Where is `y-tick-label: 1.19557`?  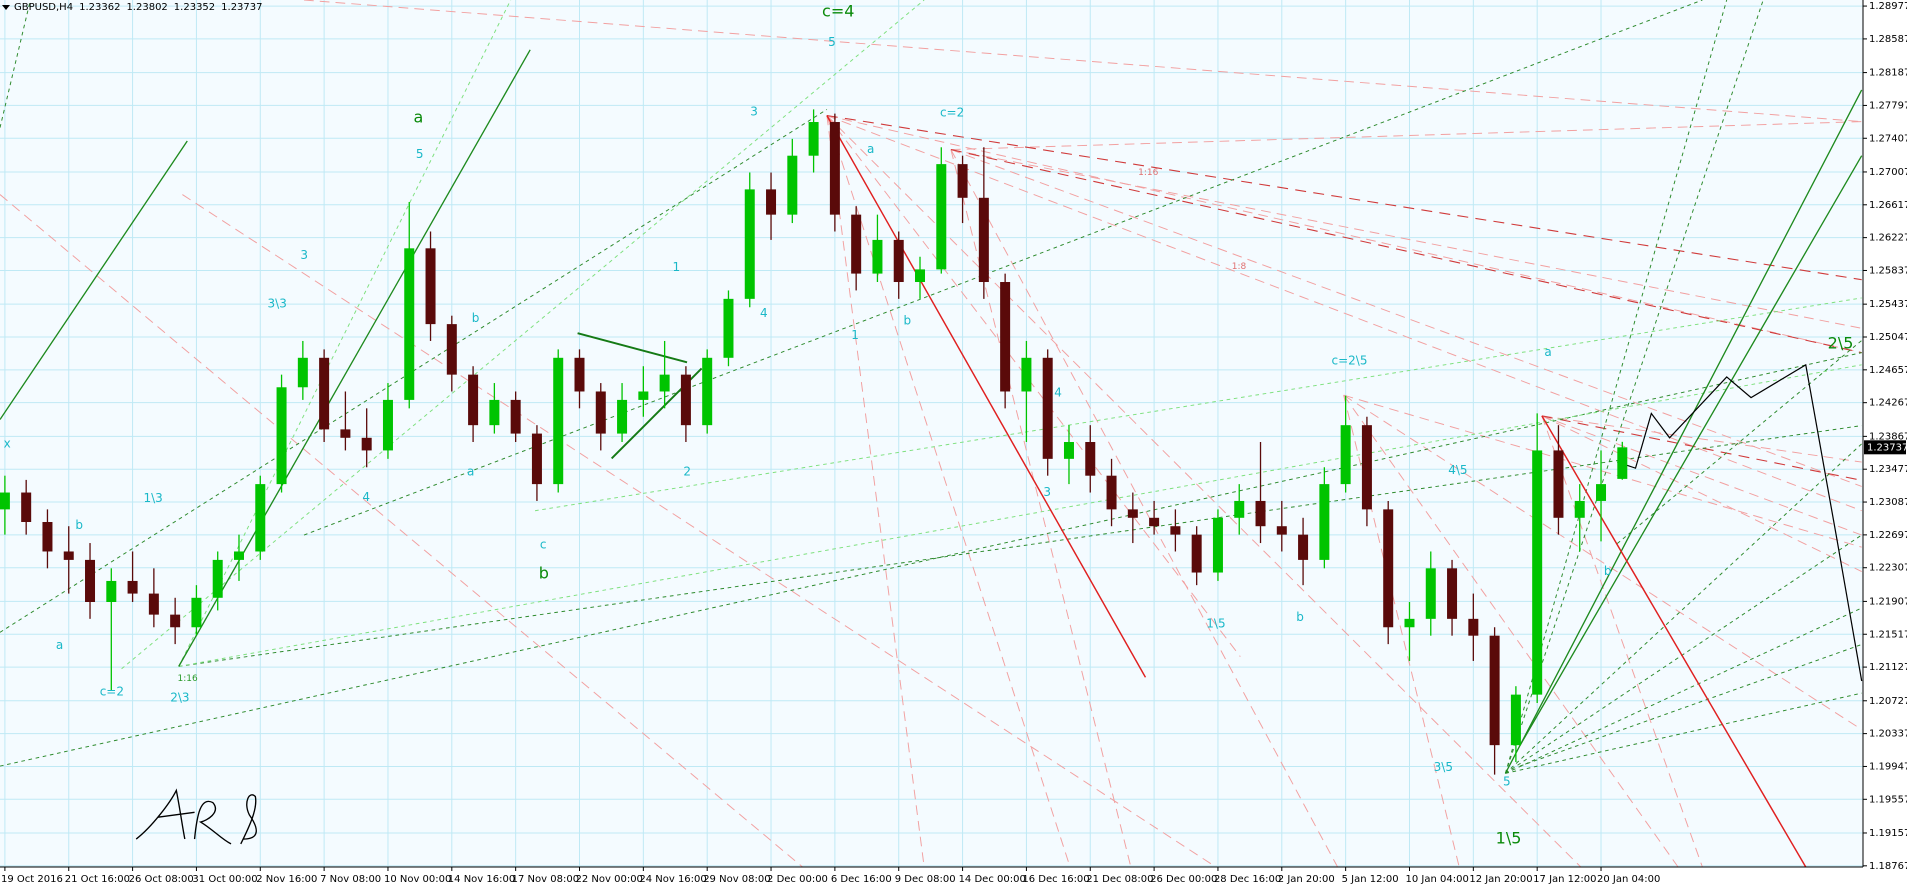
y-tick-label: 1.19557 is located at coordinates (1888, 799).